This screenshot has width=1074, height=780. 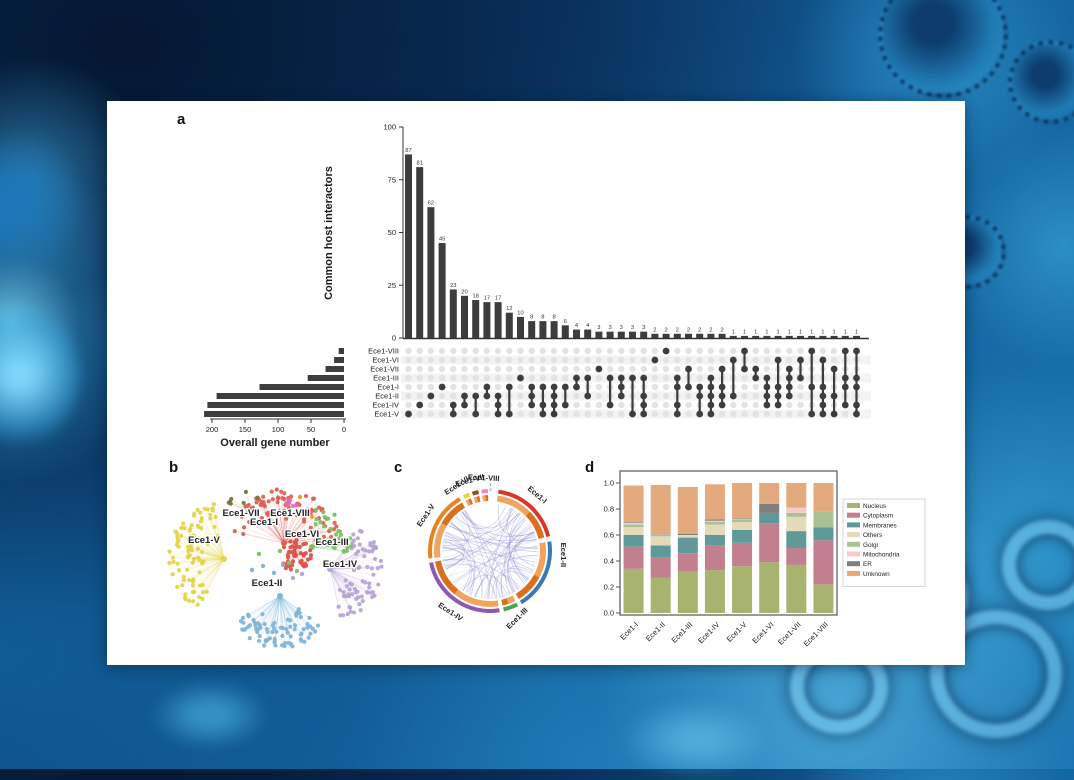 What do you see at coordinates (872, 535) in the screenshot?
I see `legend-label: Others` at bounding box center [872, 535].